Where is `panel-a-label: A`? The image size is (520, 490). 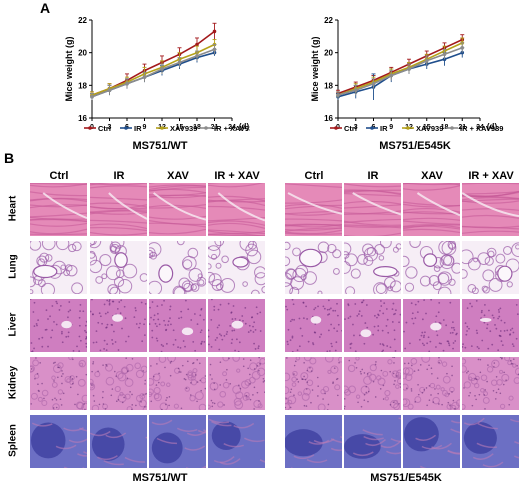
panel-a-label: A is located at coordinates (45, 8).